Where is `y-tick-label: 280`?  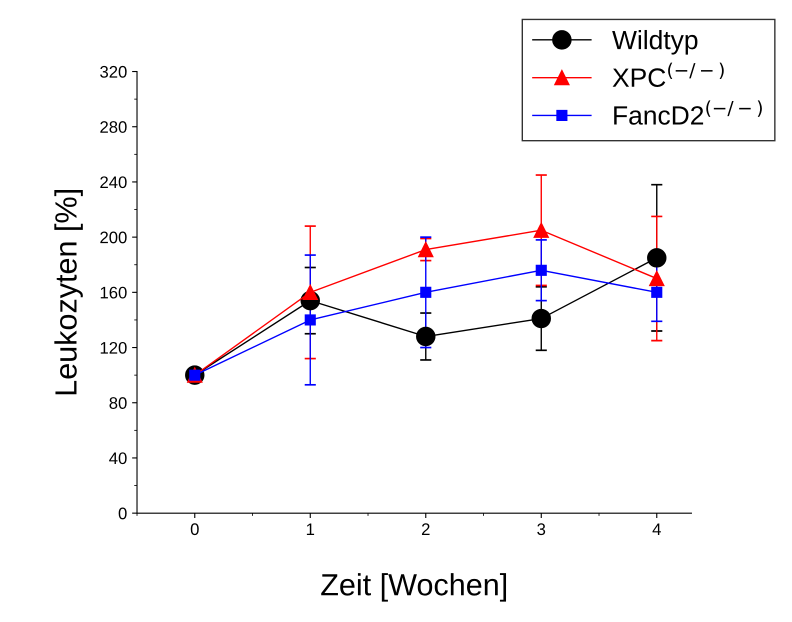 y-tick-label: 280 is located at coordinates (113, 127).